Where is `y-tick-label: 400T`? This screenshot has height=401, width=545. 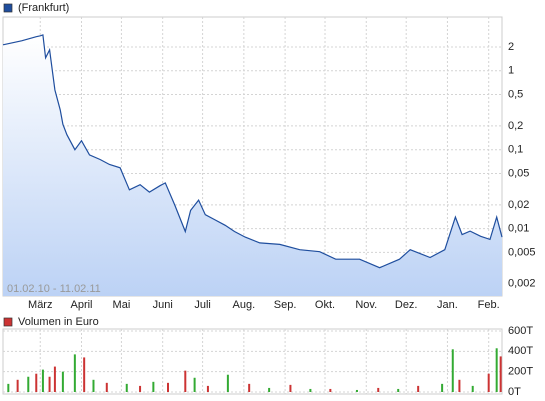 y-tick-label: 400T is located at coordinates (520, 351).